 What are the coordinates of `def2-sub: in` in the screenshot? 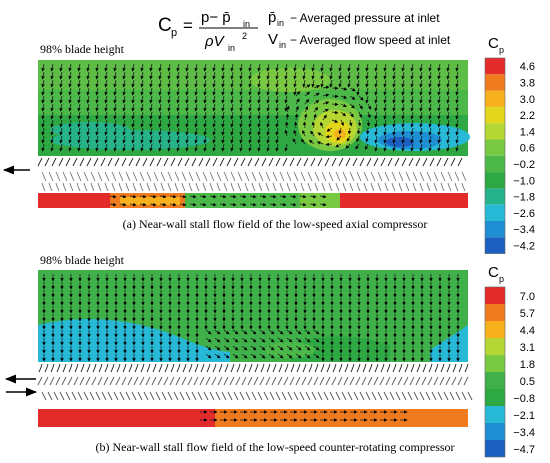 It's located at (282, 45).